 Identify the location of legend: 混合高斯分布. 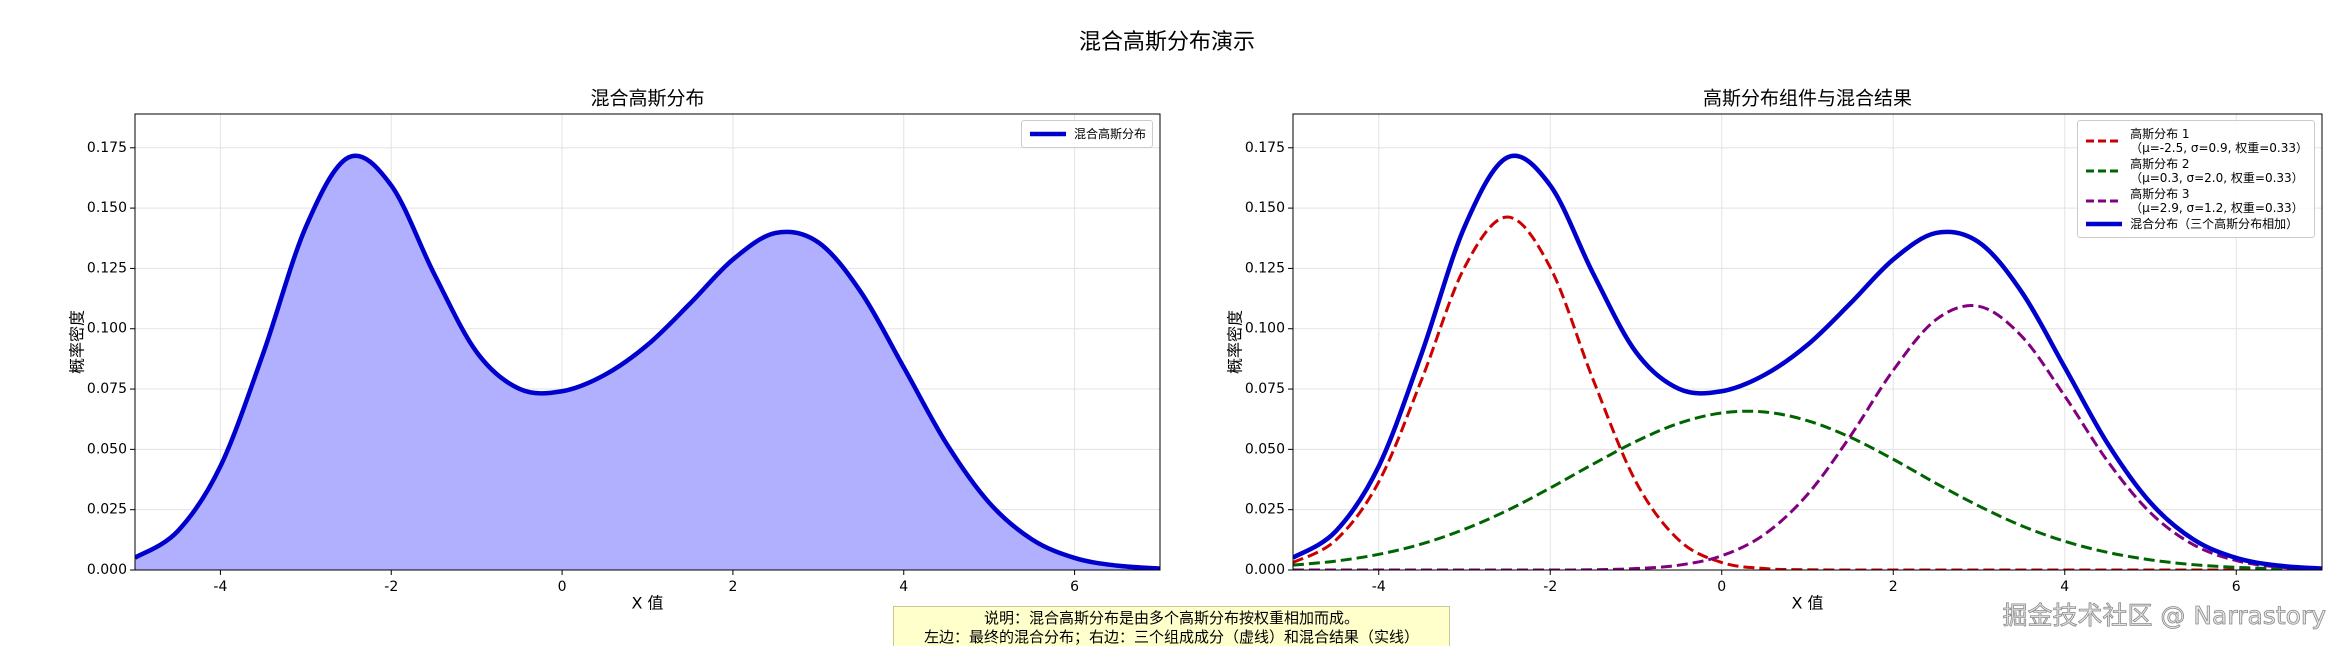
(1086, 134).